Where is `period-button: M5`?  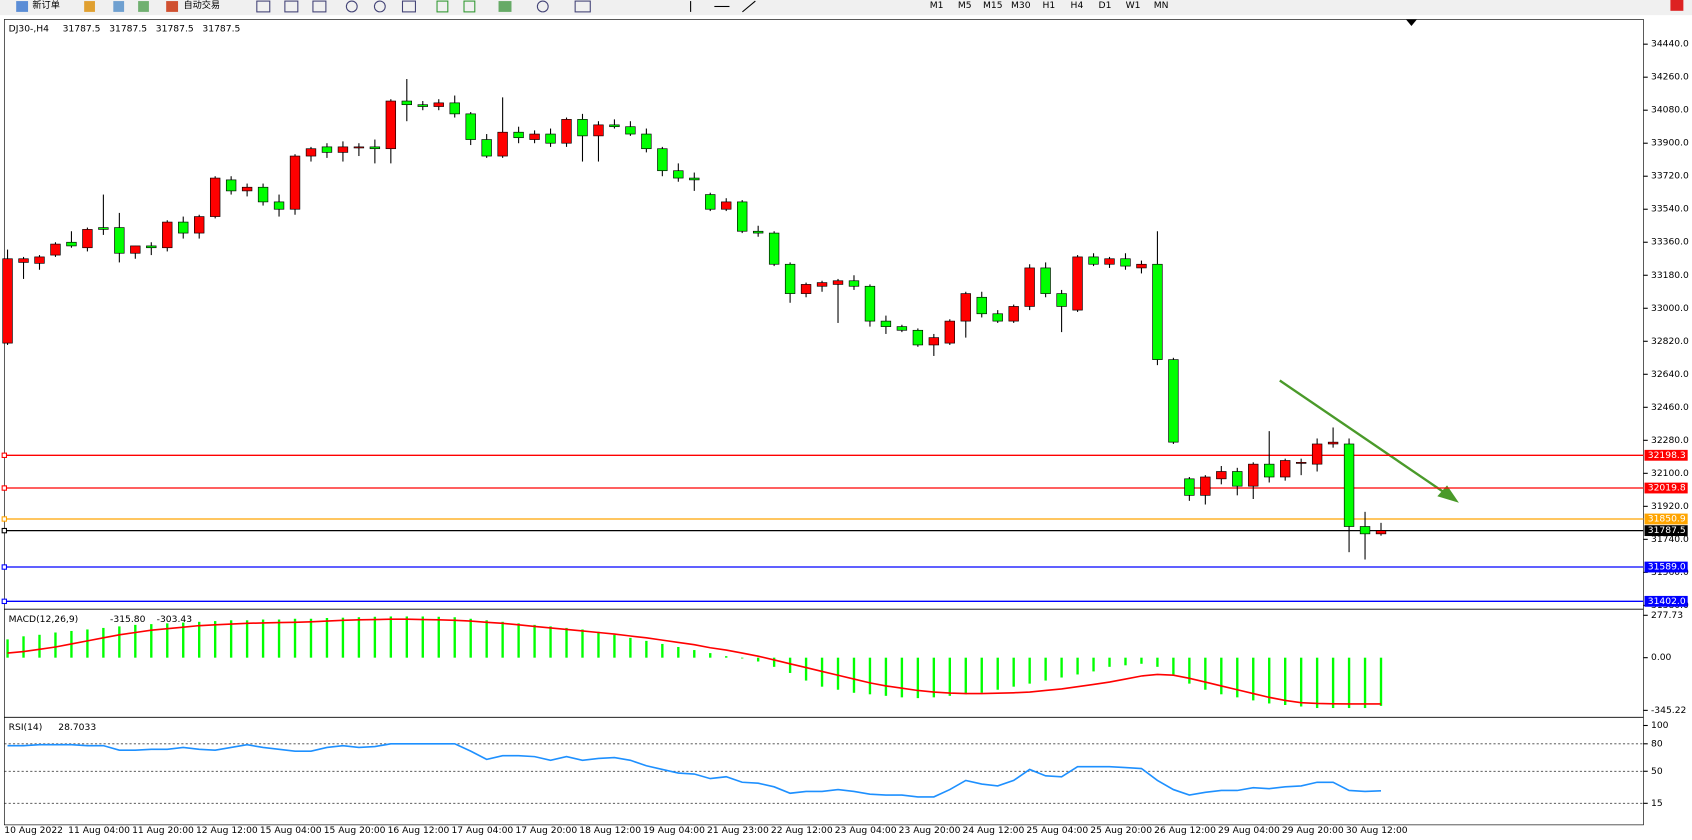
period-button: M5 is located at coordinates (965, 5).